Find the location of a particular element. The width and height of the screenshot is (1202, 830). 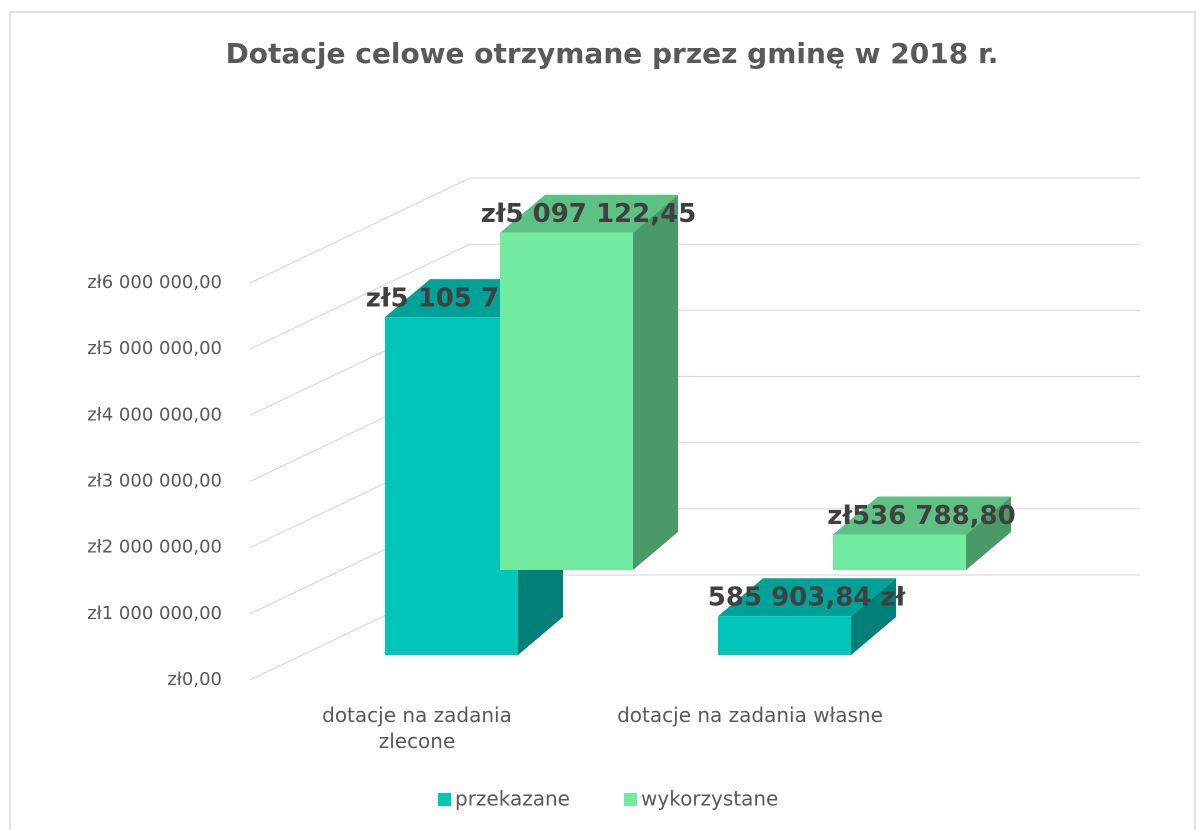

data-label: zł5 097 122,45 is located at coordinates (589, 214).